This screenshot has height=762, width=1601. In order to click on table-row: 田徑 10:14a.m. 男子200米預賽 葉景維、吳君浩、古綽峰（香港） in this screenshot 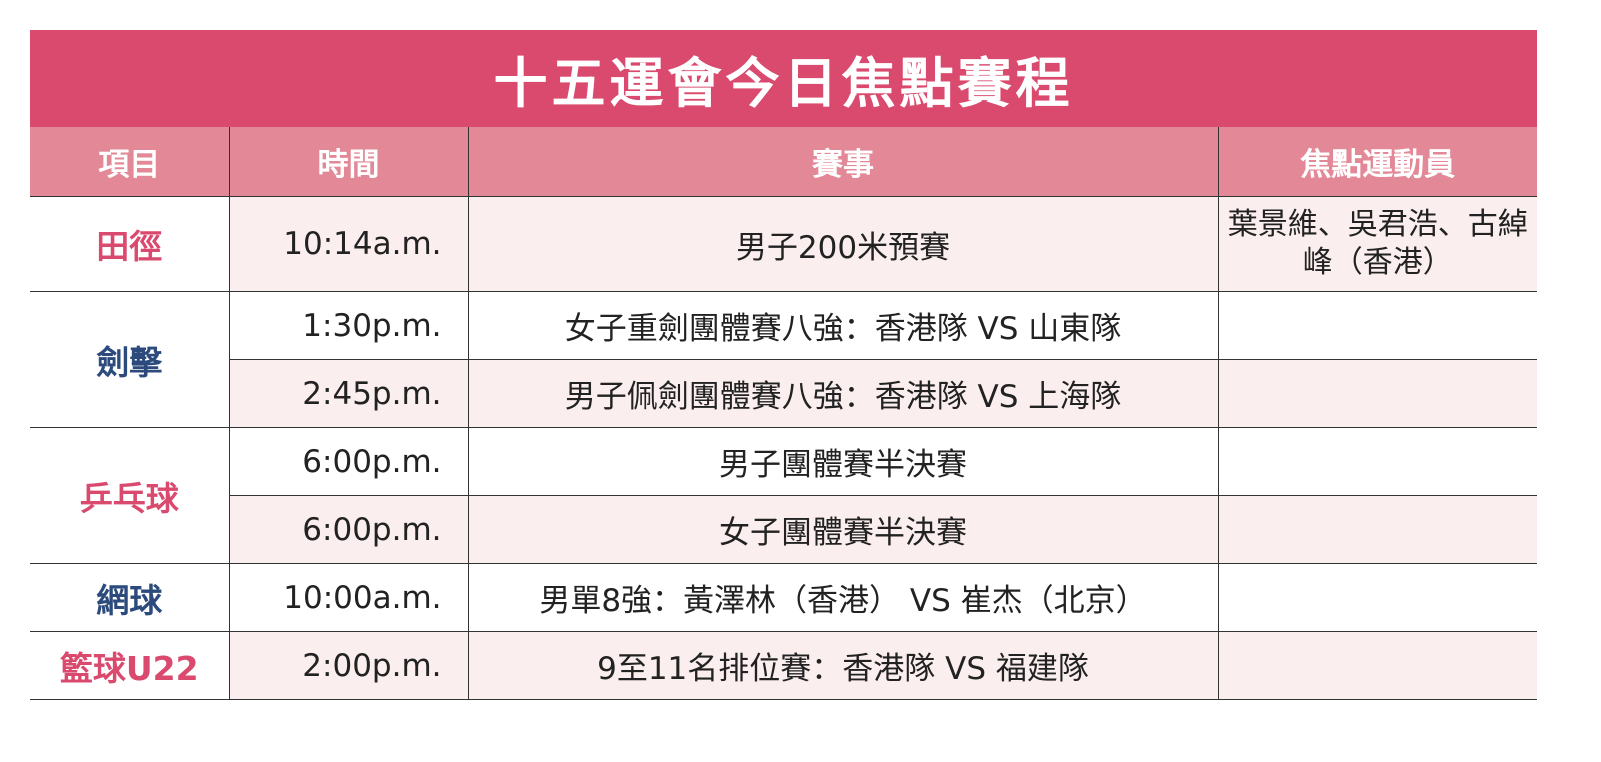, I will do `click(783, 244)`.